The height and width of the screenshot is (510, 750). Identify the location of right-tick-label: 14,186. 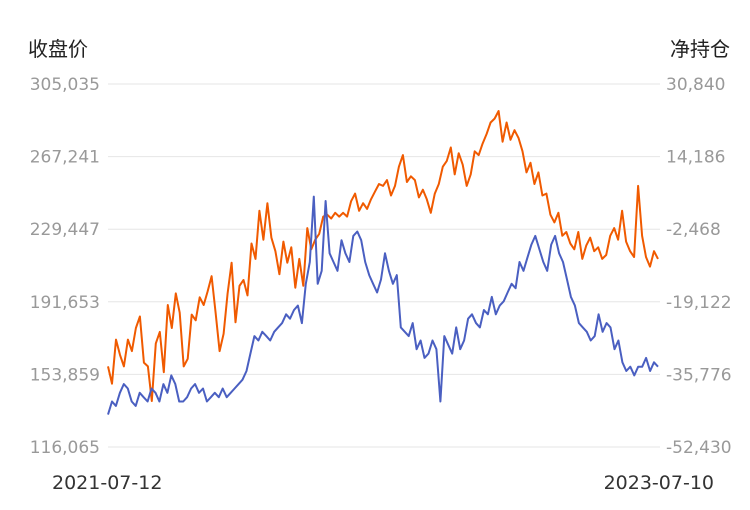
(695, 158).